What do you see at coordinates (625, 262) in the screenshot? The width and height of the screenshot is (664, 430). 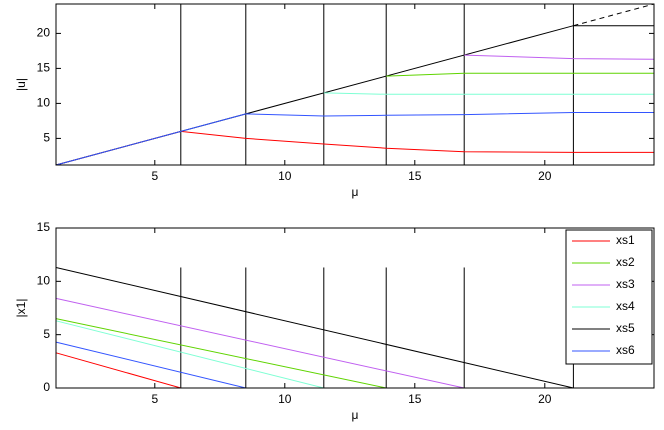 I see `legend-label: xs2` at bounding box center [625, 262].